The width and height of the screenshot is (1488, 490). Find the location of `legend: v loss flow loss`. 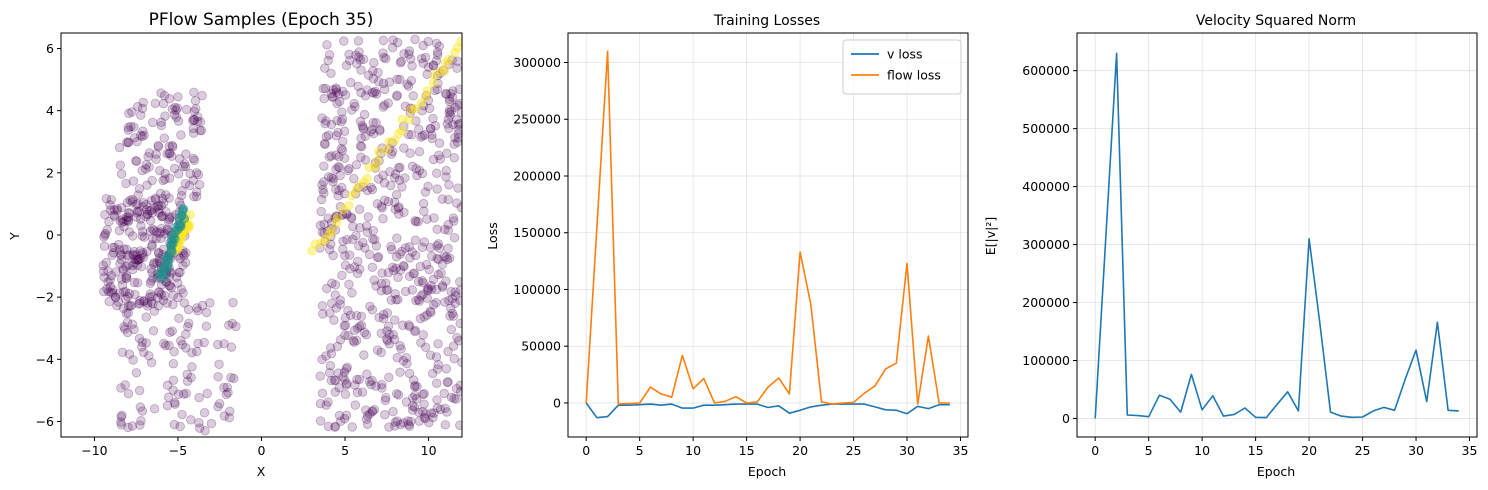

legend: v loss flow loss is located at coordinates (902, 67).